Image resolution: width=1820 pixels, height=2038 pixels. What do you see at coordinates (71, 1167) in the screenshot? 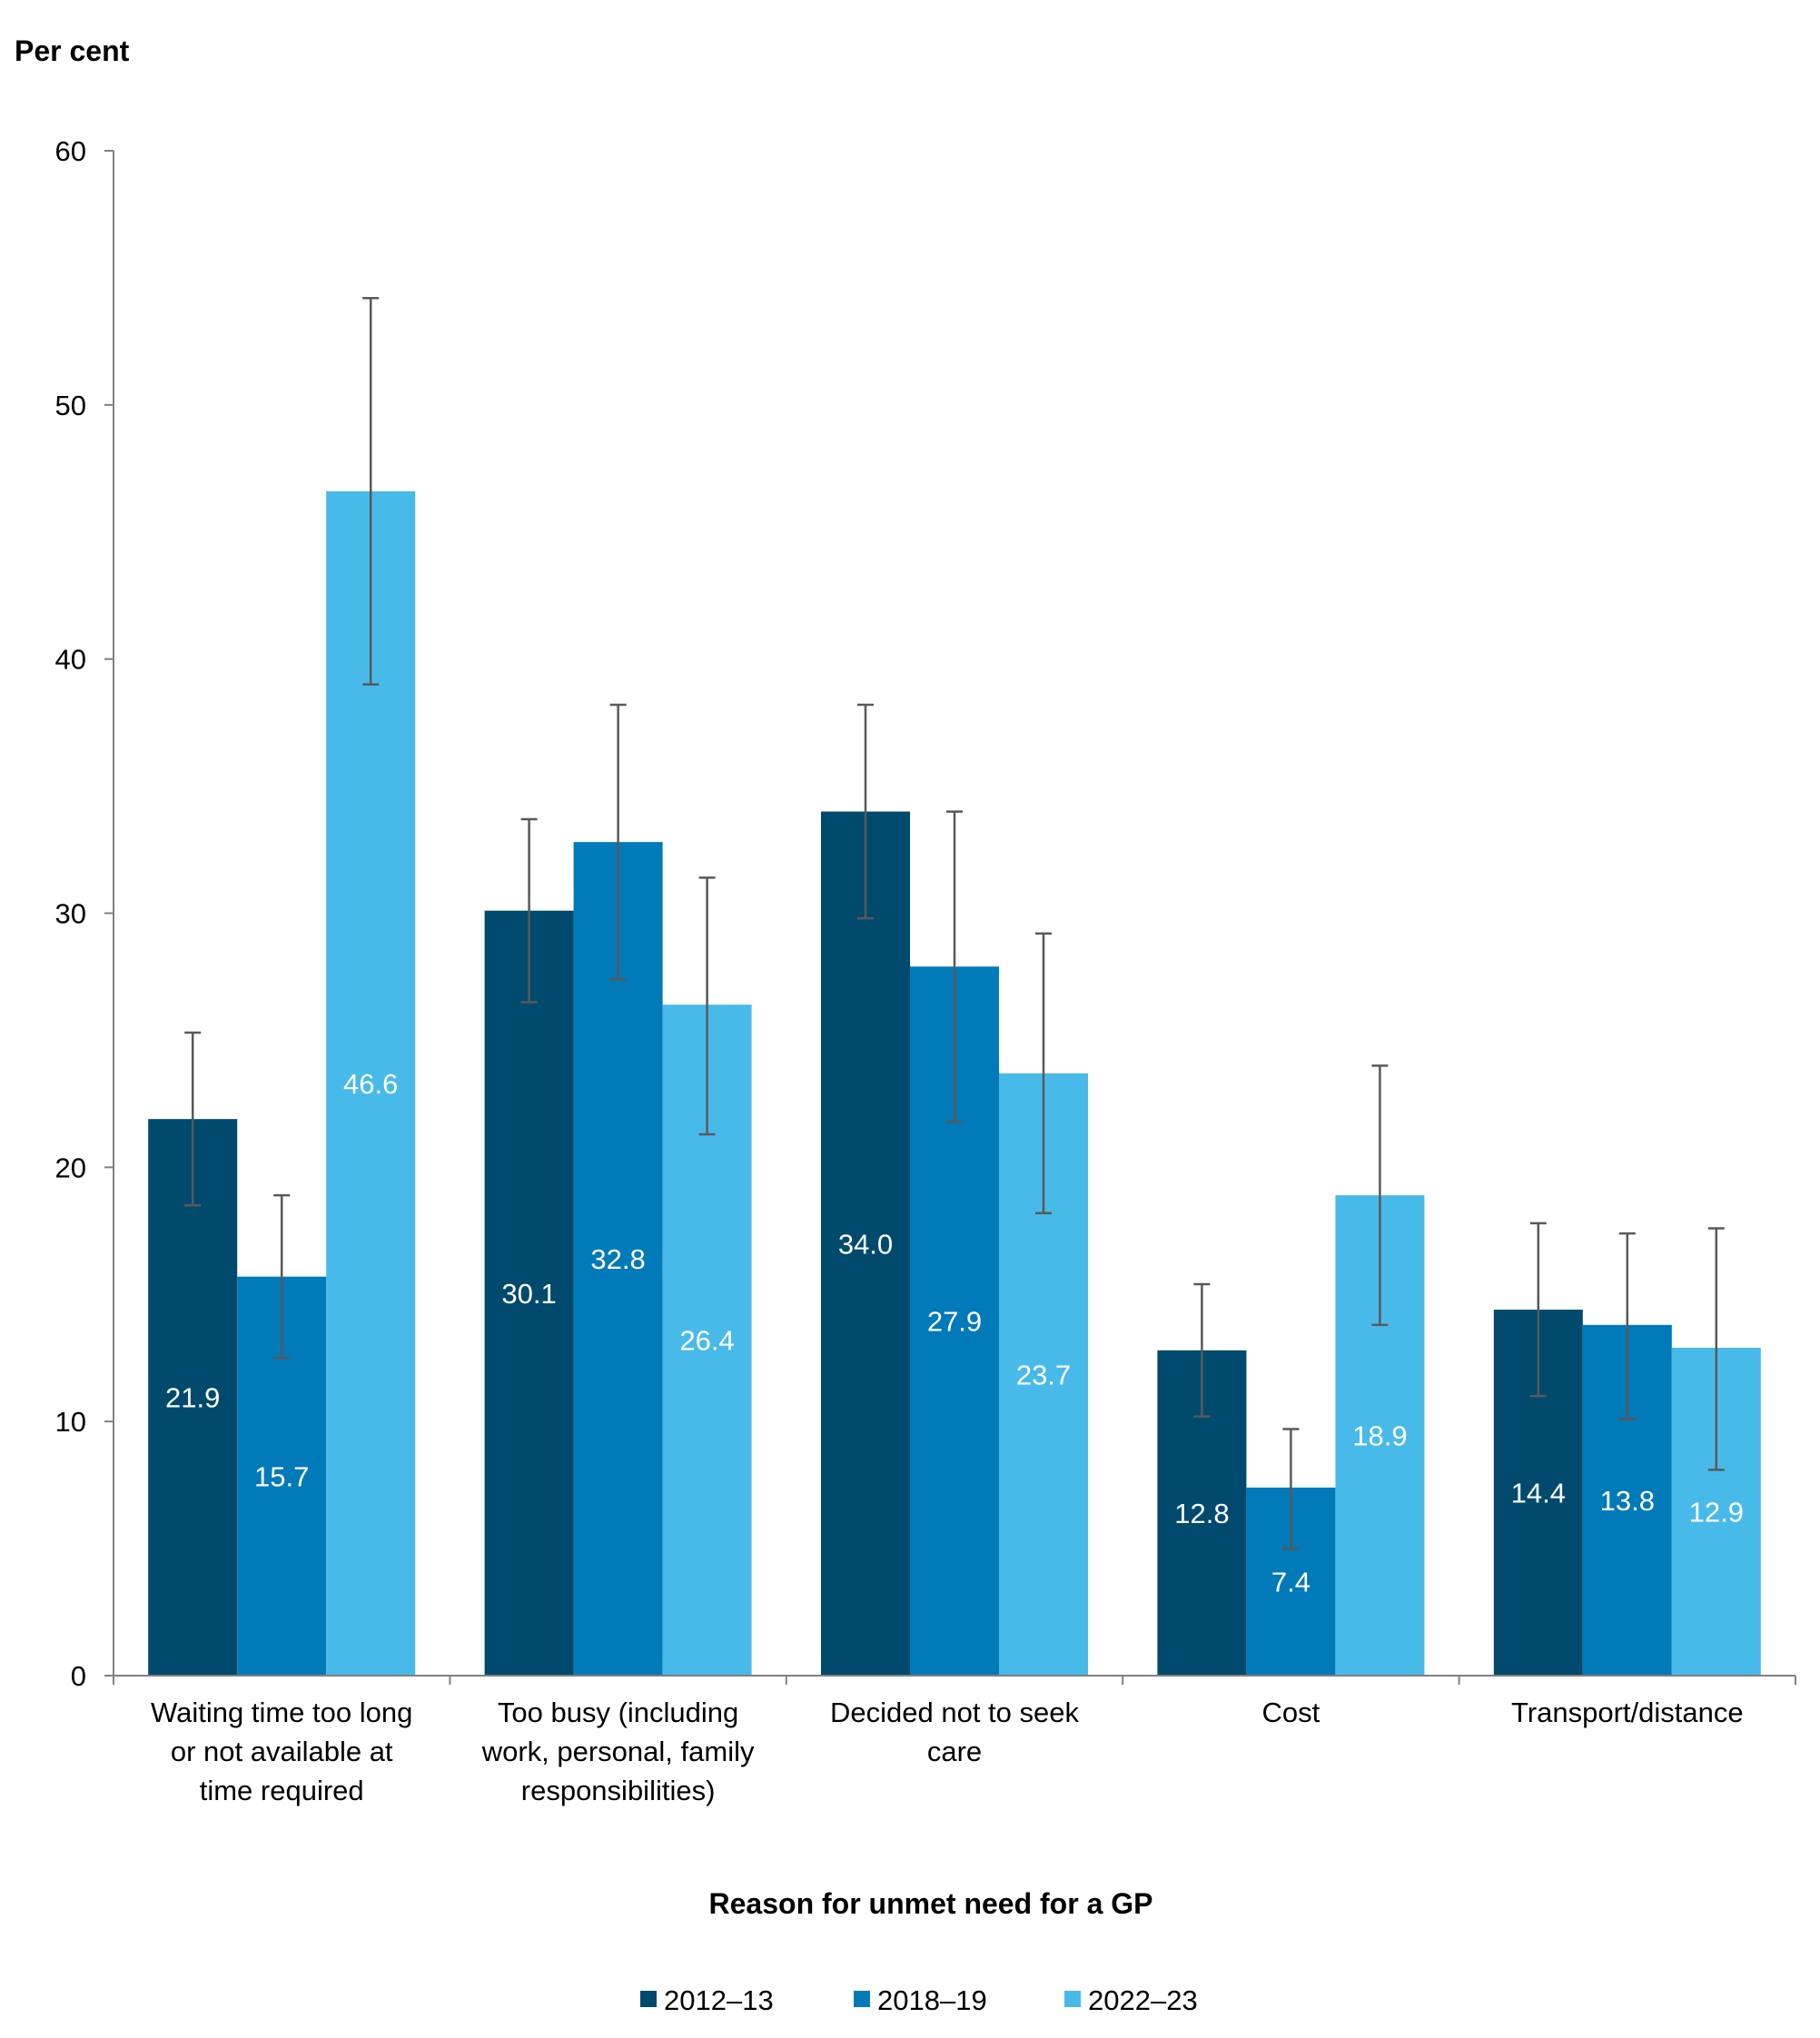
I see `y-tick-label: 20` at bounding box center [71, 1167].